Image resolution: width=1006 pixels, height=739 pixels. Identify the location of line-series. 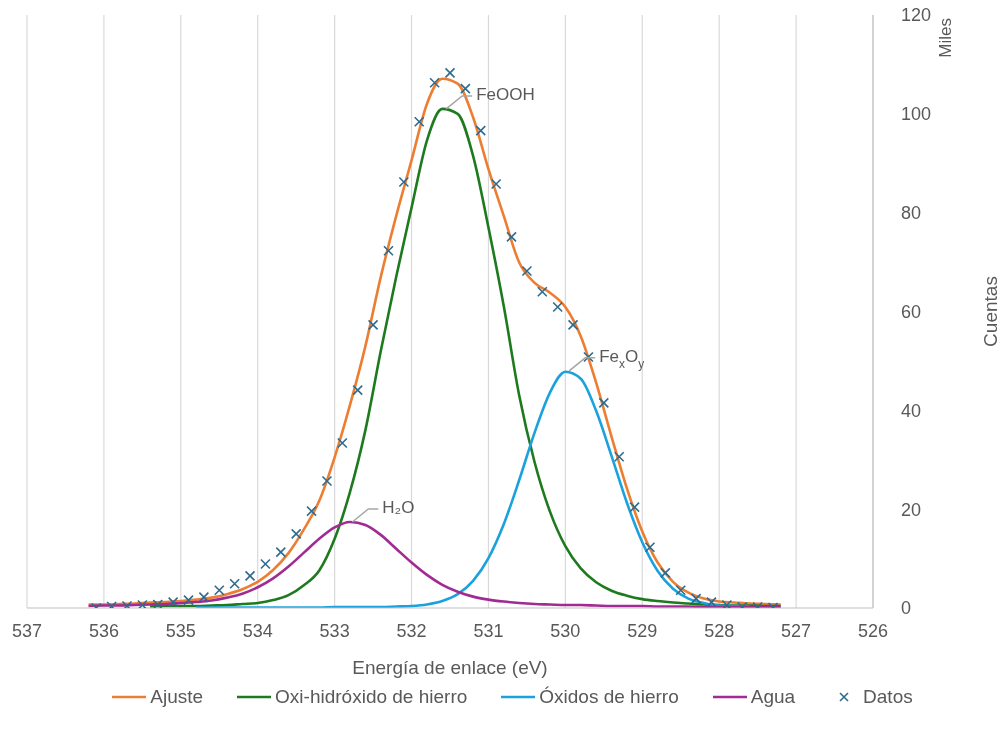
(435, 564).